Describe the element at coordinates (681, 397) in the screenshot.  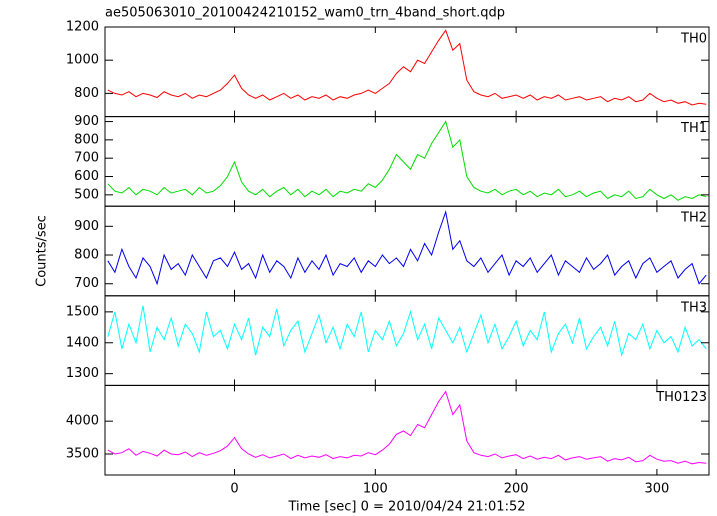
I see `panel-label: TH0123` at that location.